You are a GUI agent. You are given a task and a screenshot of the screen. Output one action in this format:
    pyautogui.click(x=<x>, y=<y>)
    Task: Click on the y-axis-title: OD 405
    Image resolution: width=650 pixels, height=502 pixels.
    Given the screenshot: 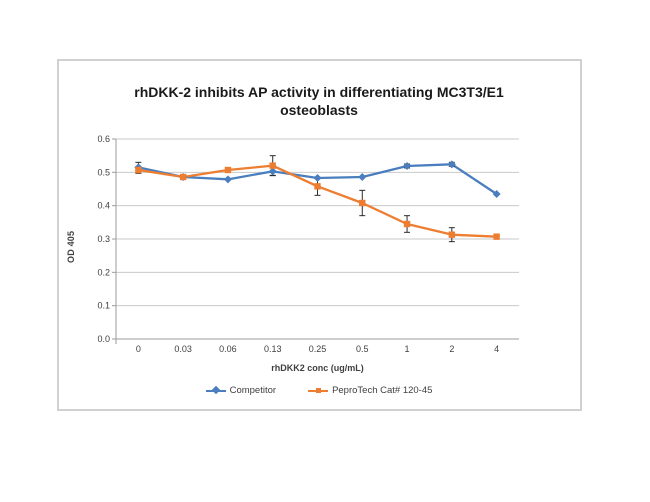 What is the action you would take?
    pyautogui.click(x=71, y=246)
    